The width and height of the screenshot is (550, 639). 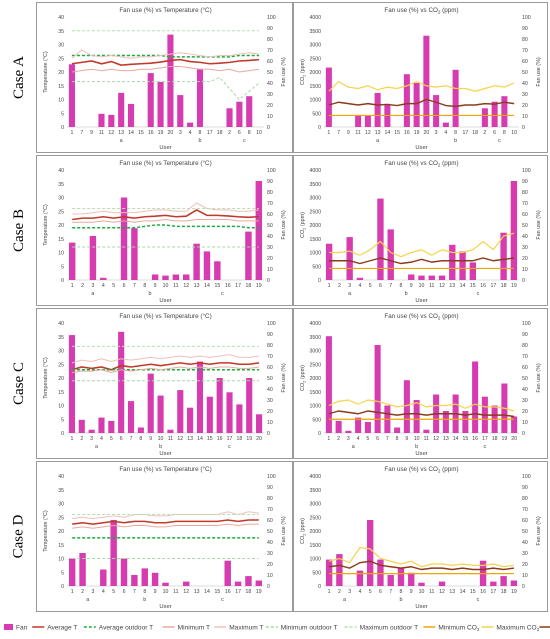 What do you see at coordinates (19, 77) in the screenshot?
I see `row-label: Case A` at bounding box center [19, 77].